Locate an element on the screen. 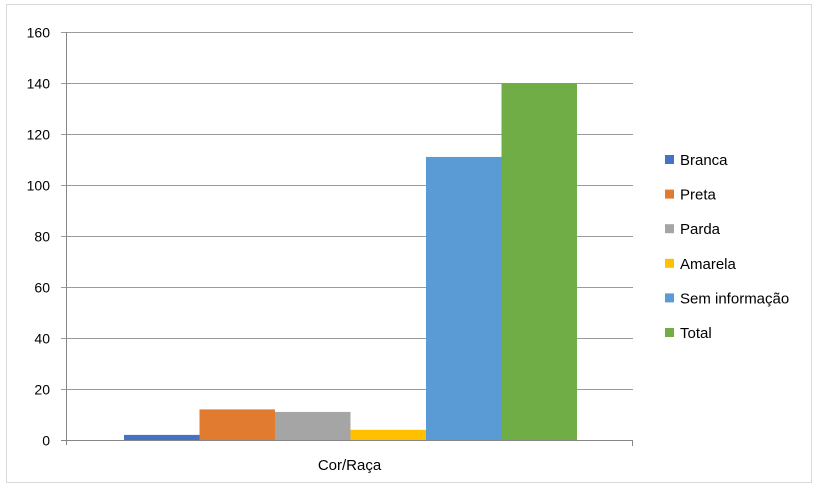 The height and width of the screenshot is (485, 816). y-tick-label: 40 is located at coordinates (42, 339).